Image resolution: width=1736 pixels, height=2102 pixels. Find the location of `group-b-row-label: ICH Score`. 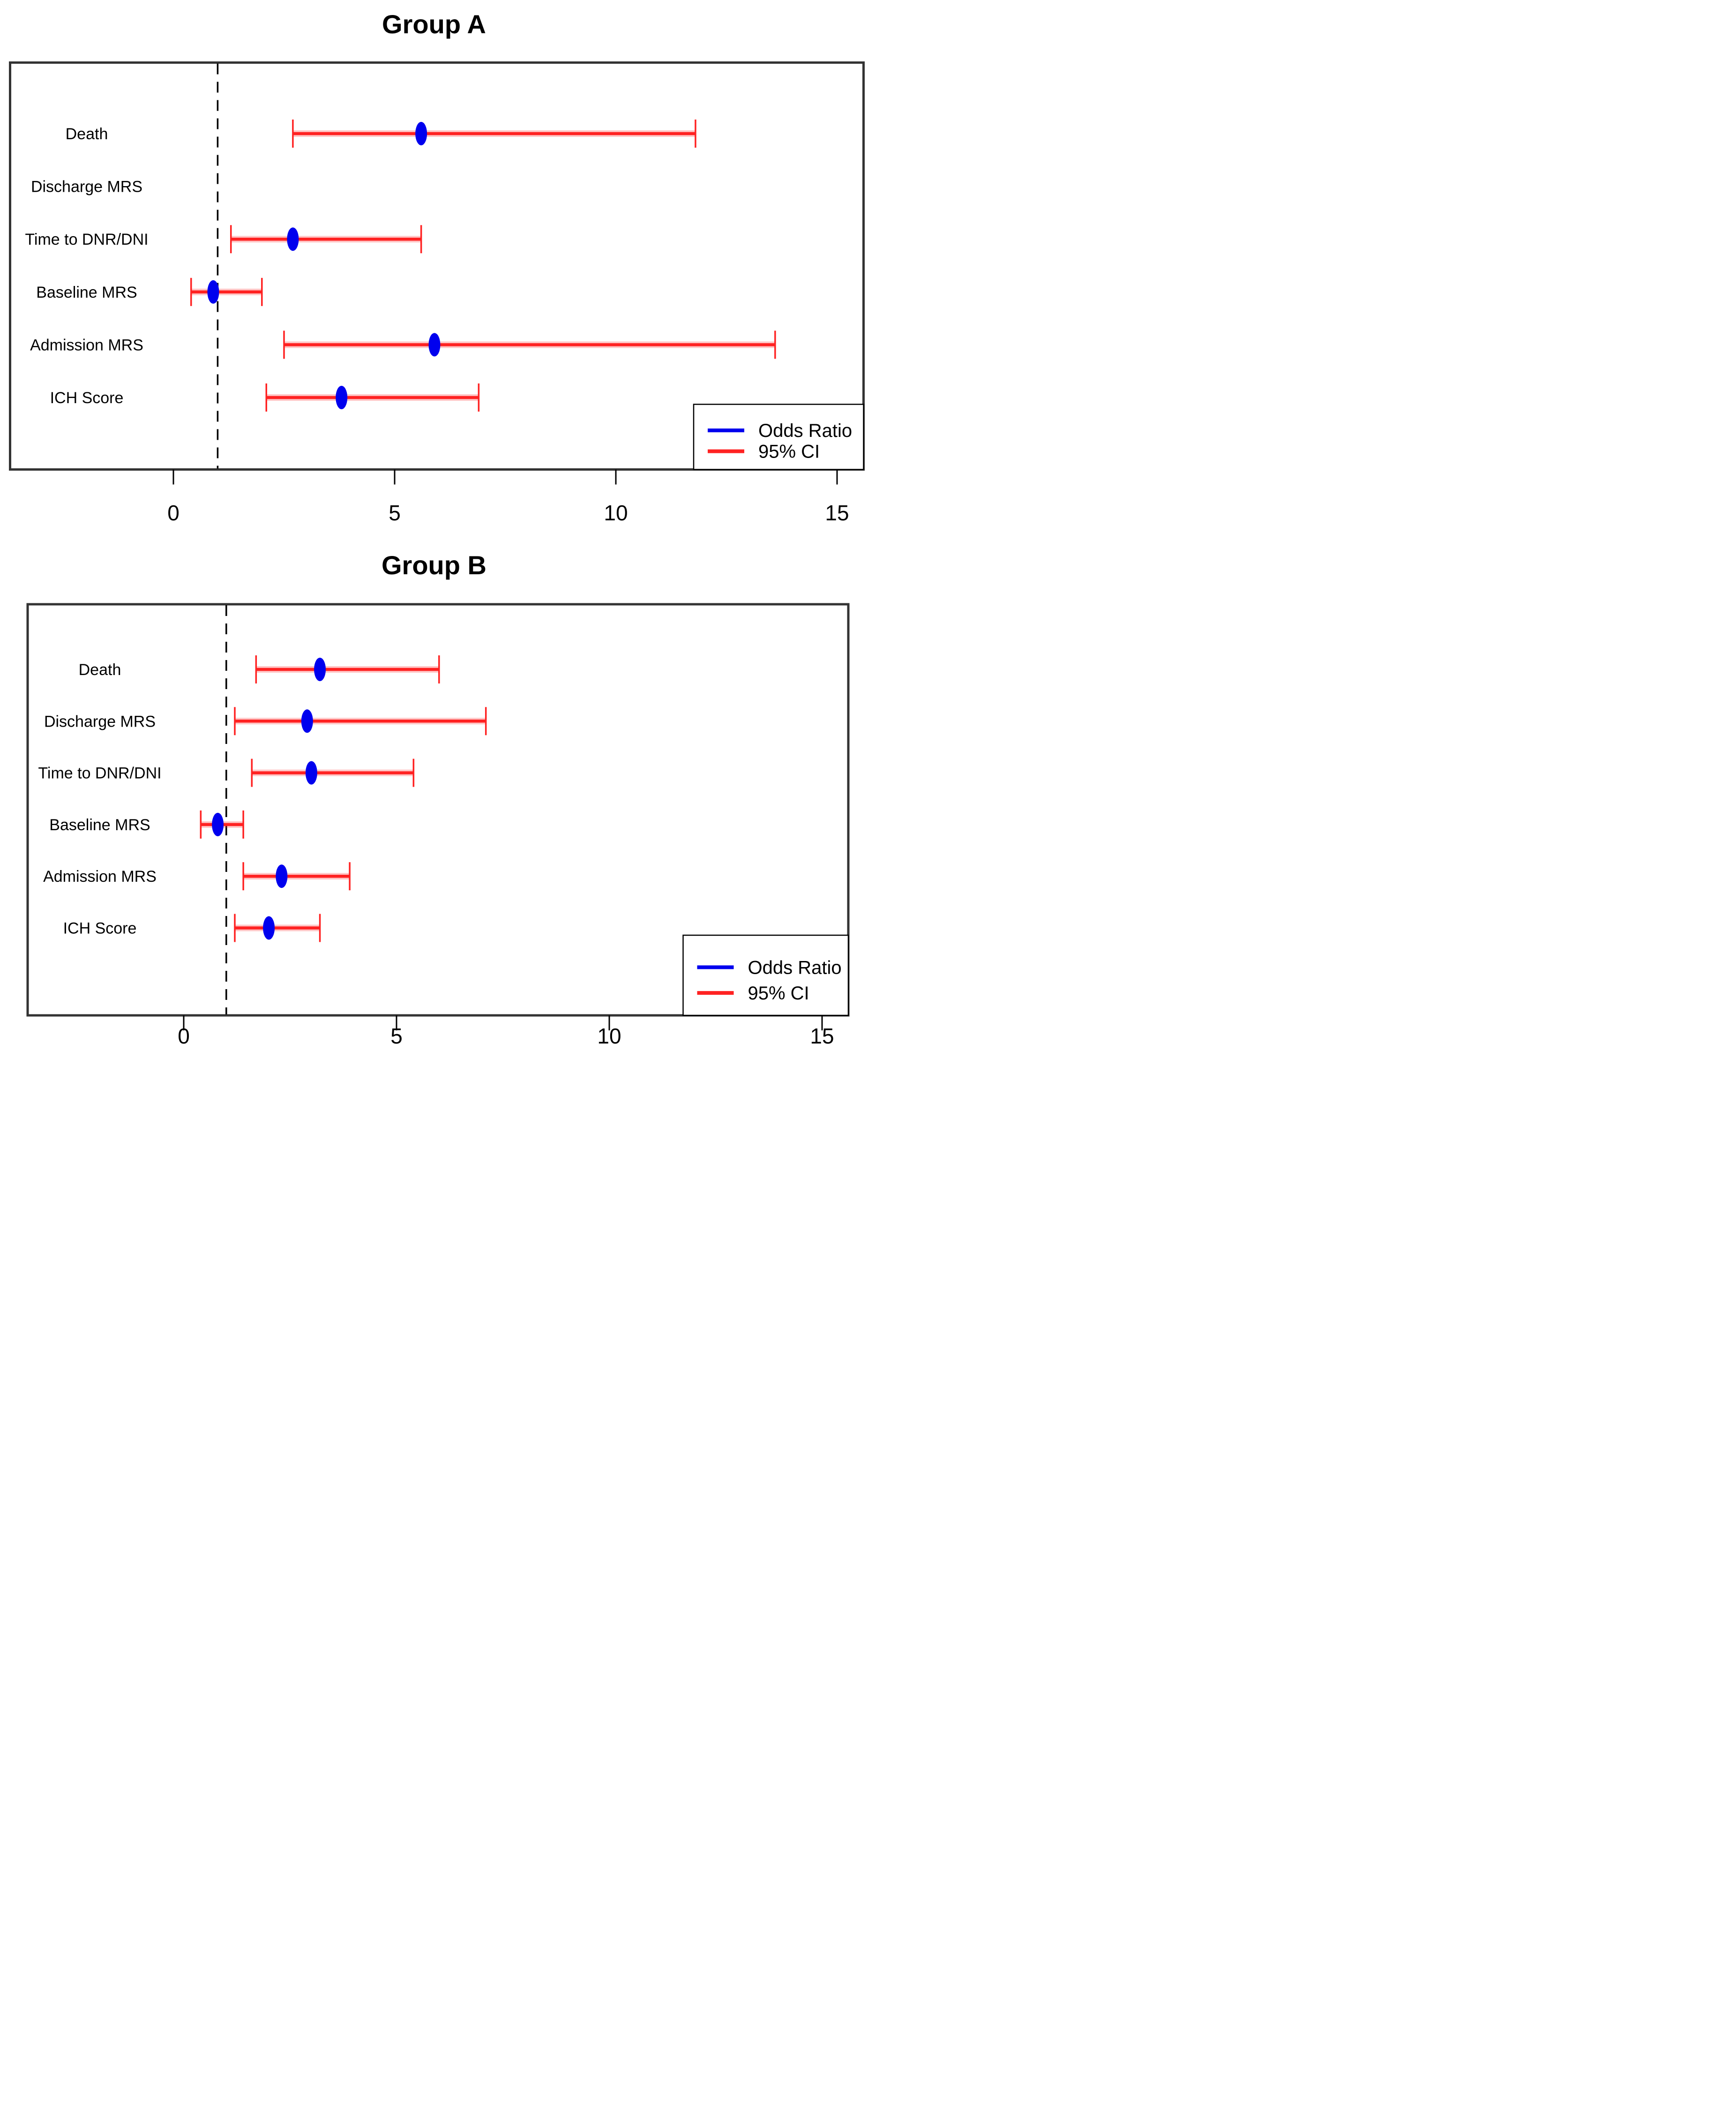

group-b-row-label: ICH Score is located at coordinates (100, 929).